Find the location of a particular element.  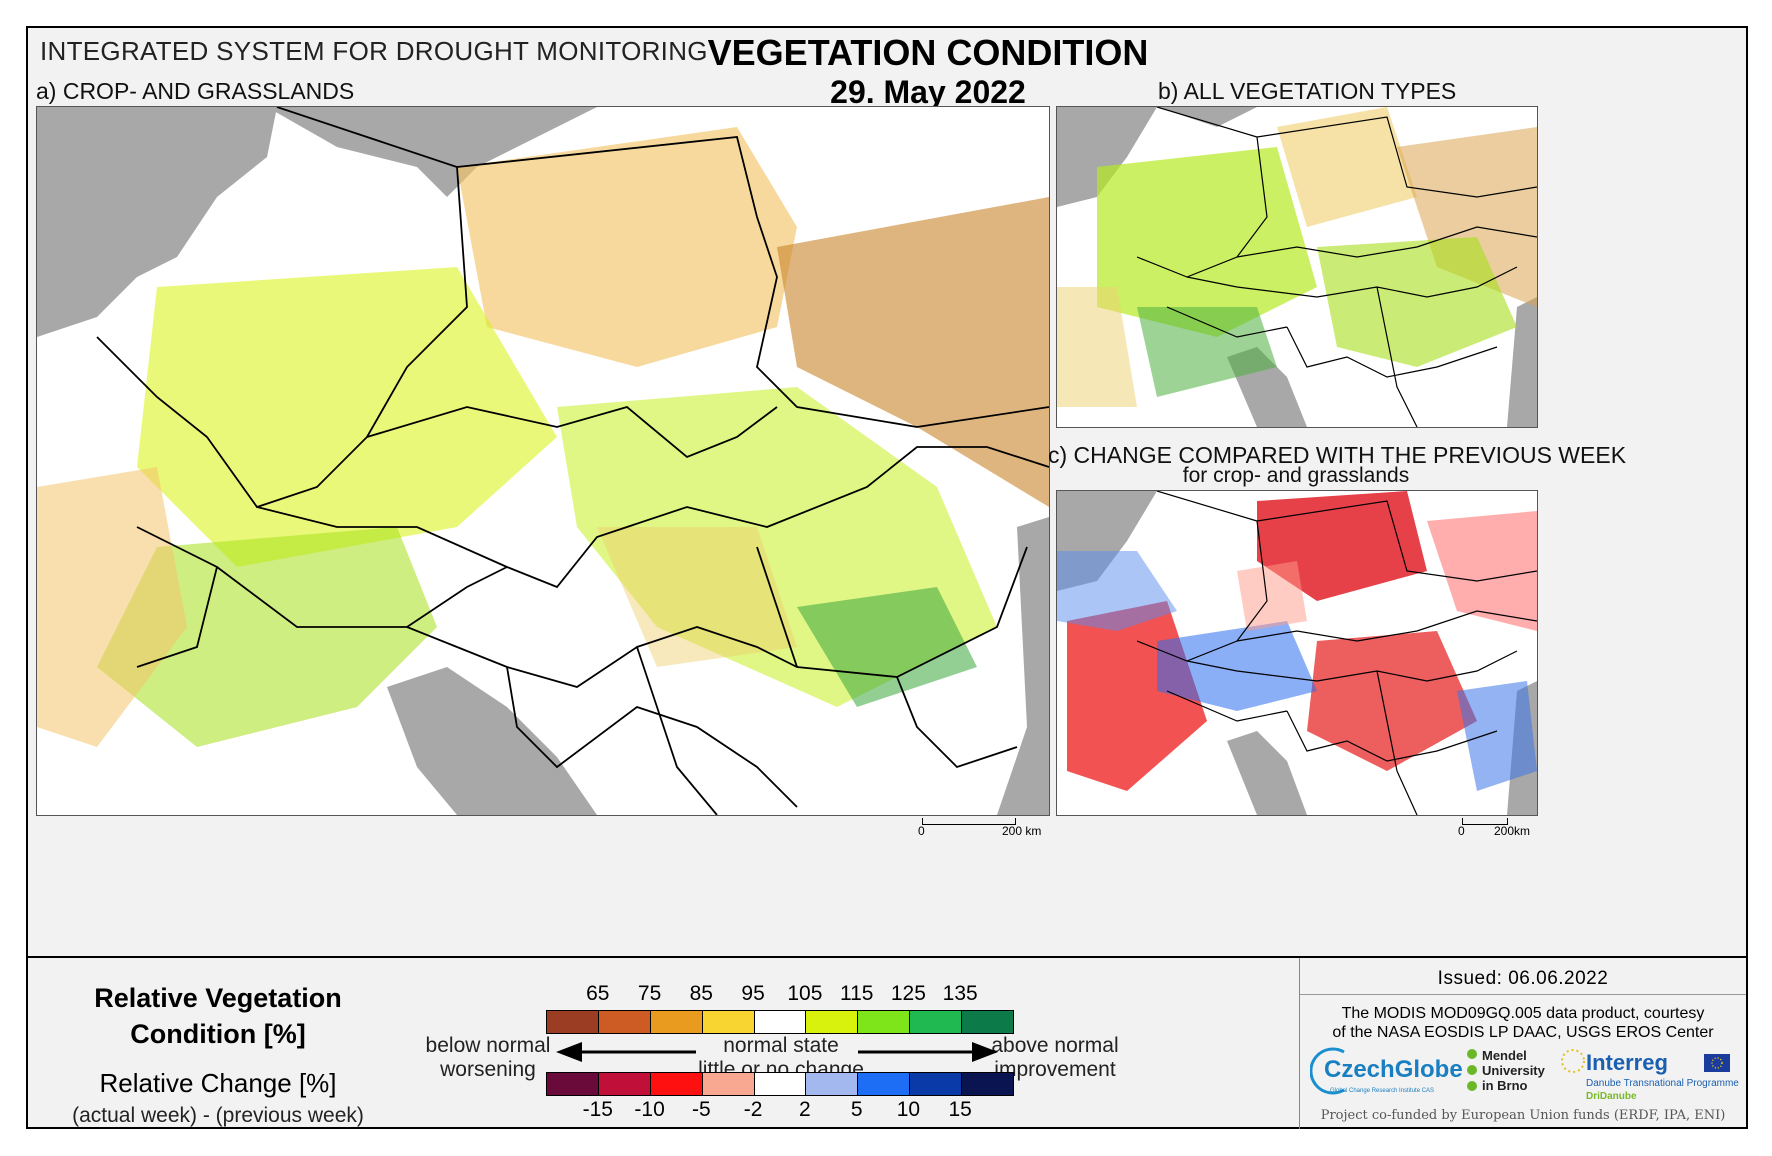

scale-a-max: 200 km is located at coordinates (1022, 831).